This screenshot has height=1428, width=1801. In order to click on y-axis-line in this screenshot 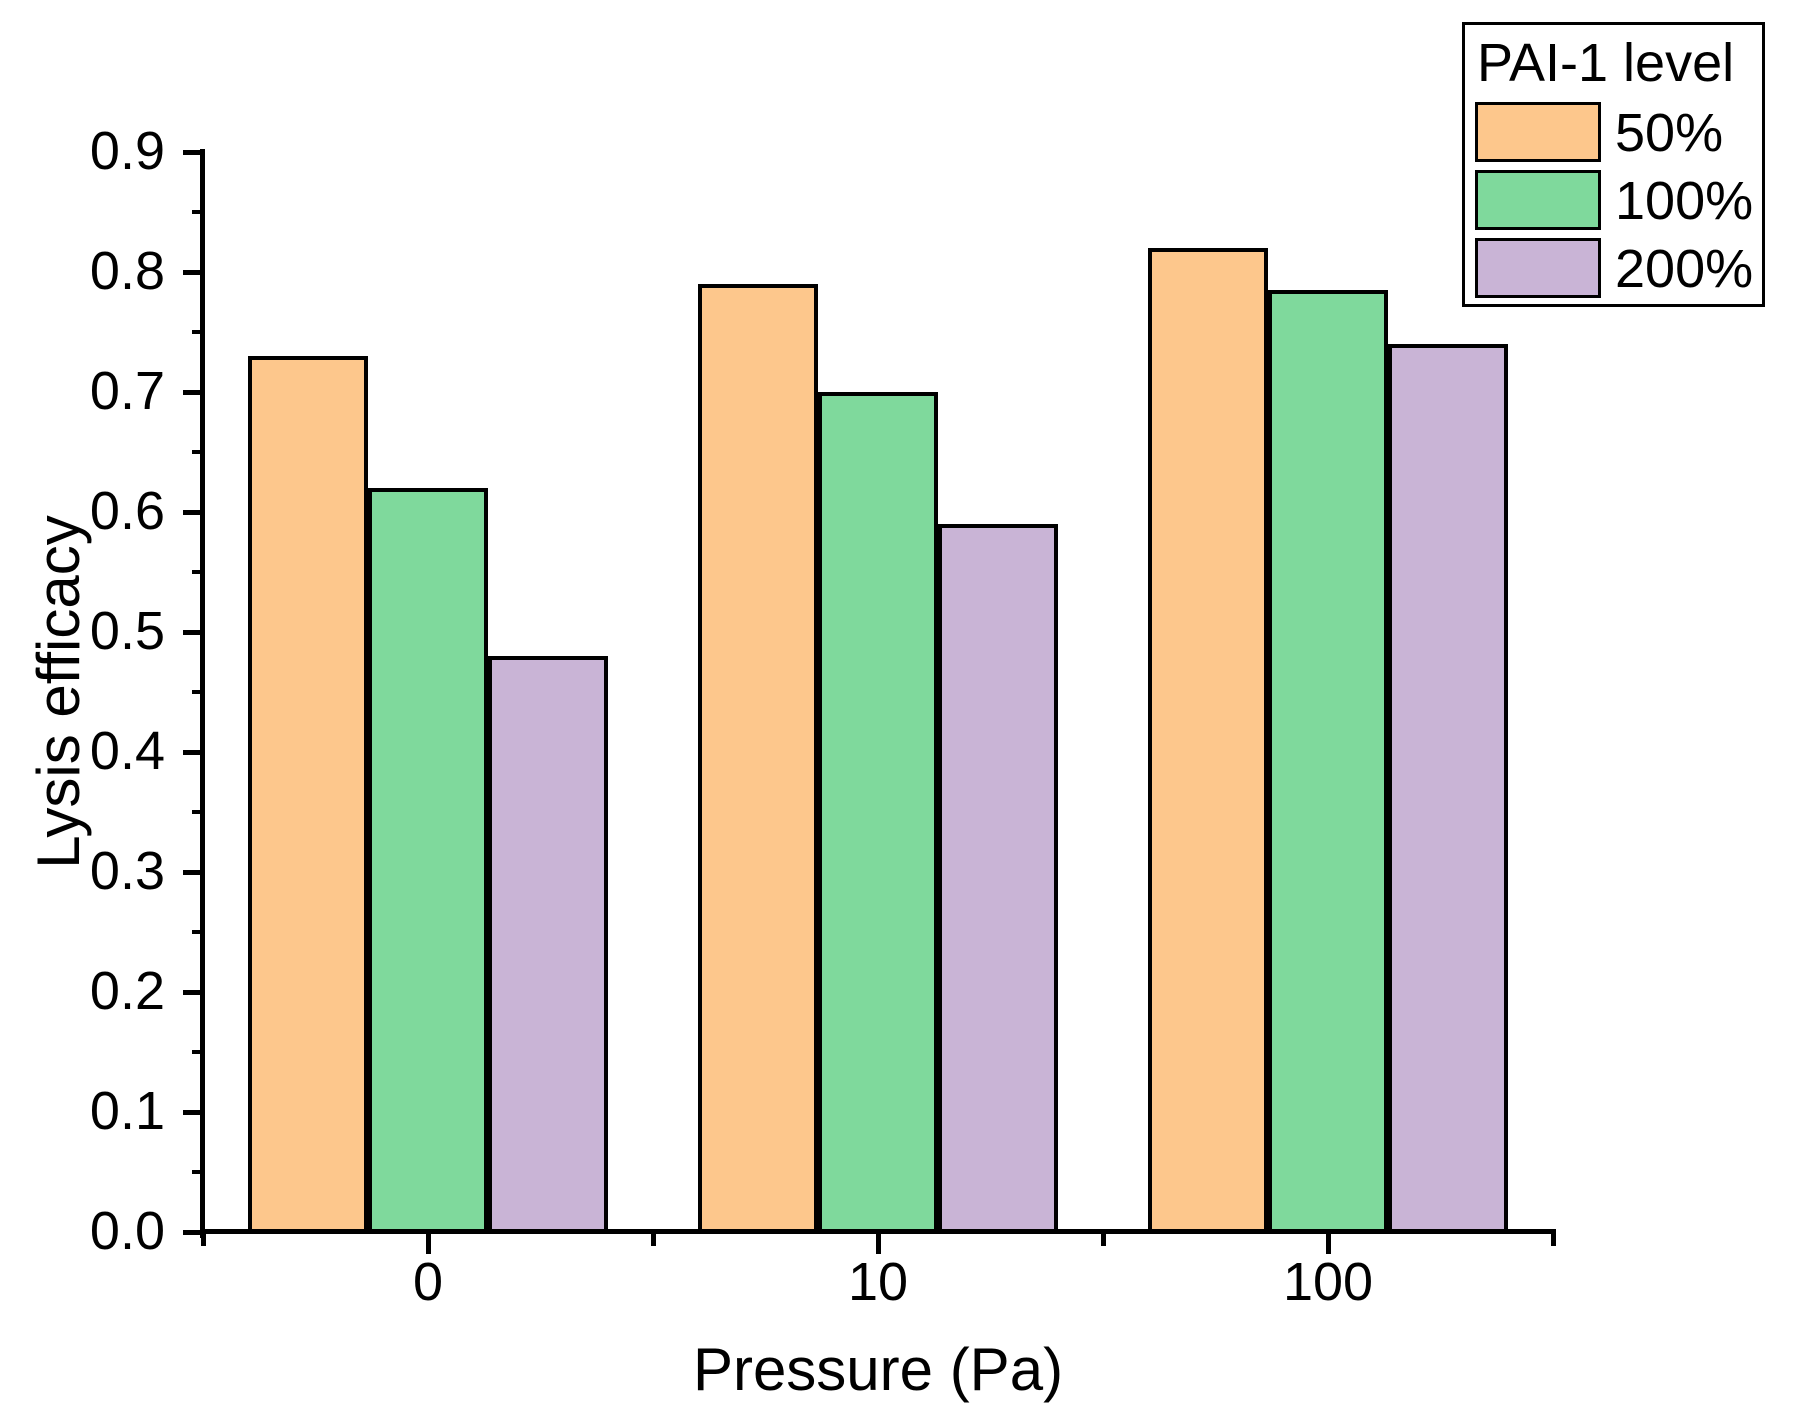, I will do `click(202, 693)`.